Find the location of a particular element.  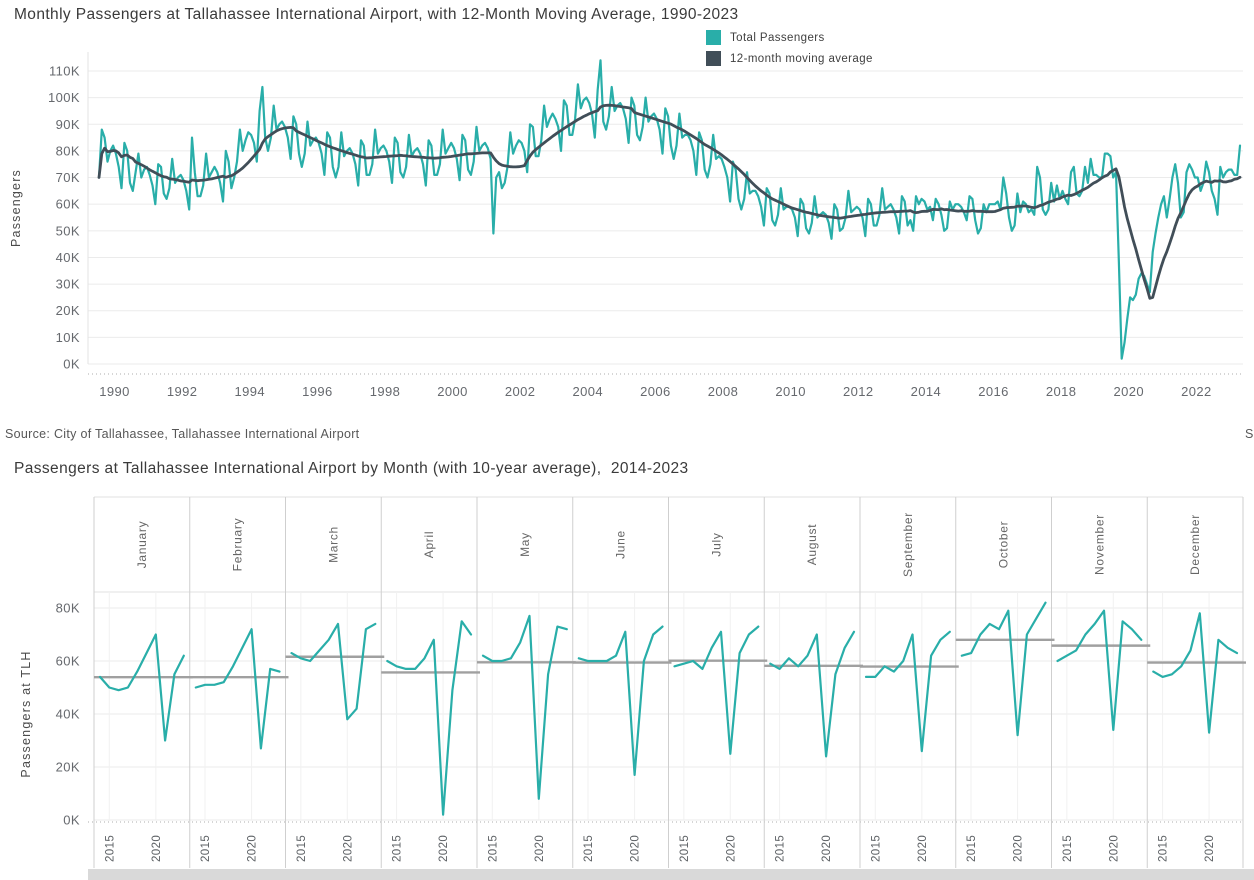

month-header-label: June is located at coordinates (621, 544).